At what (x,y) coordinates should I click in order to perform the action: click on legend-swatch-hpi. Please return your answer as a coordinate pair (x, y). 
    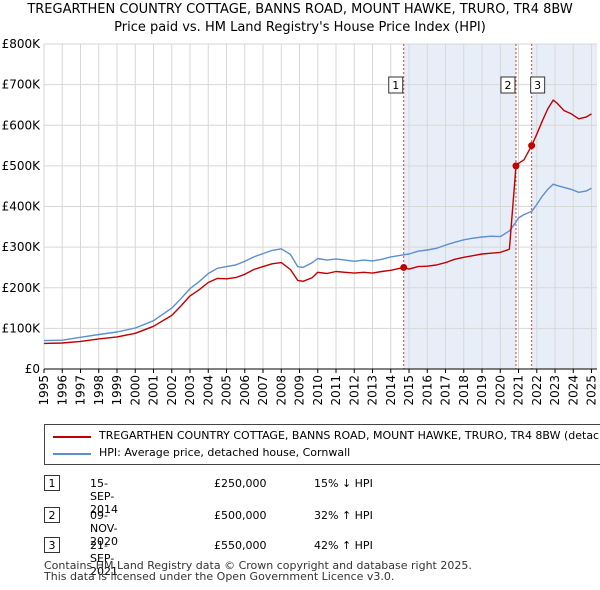
    Looking at the image, I should click on (72, 454).